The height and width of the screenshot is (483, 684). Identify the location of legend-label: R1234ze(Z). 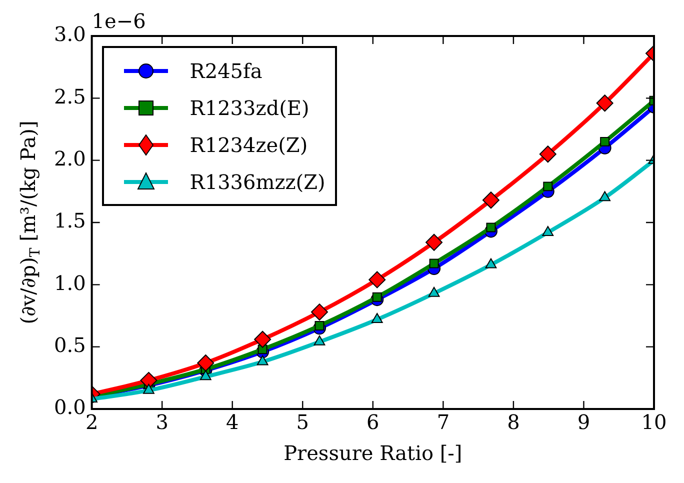
(249, 144).